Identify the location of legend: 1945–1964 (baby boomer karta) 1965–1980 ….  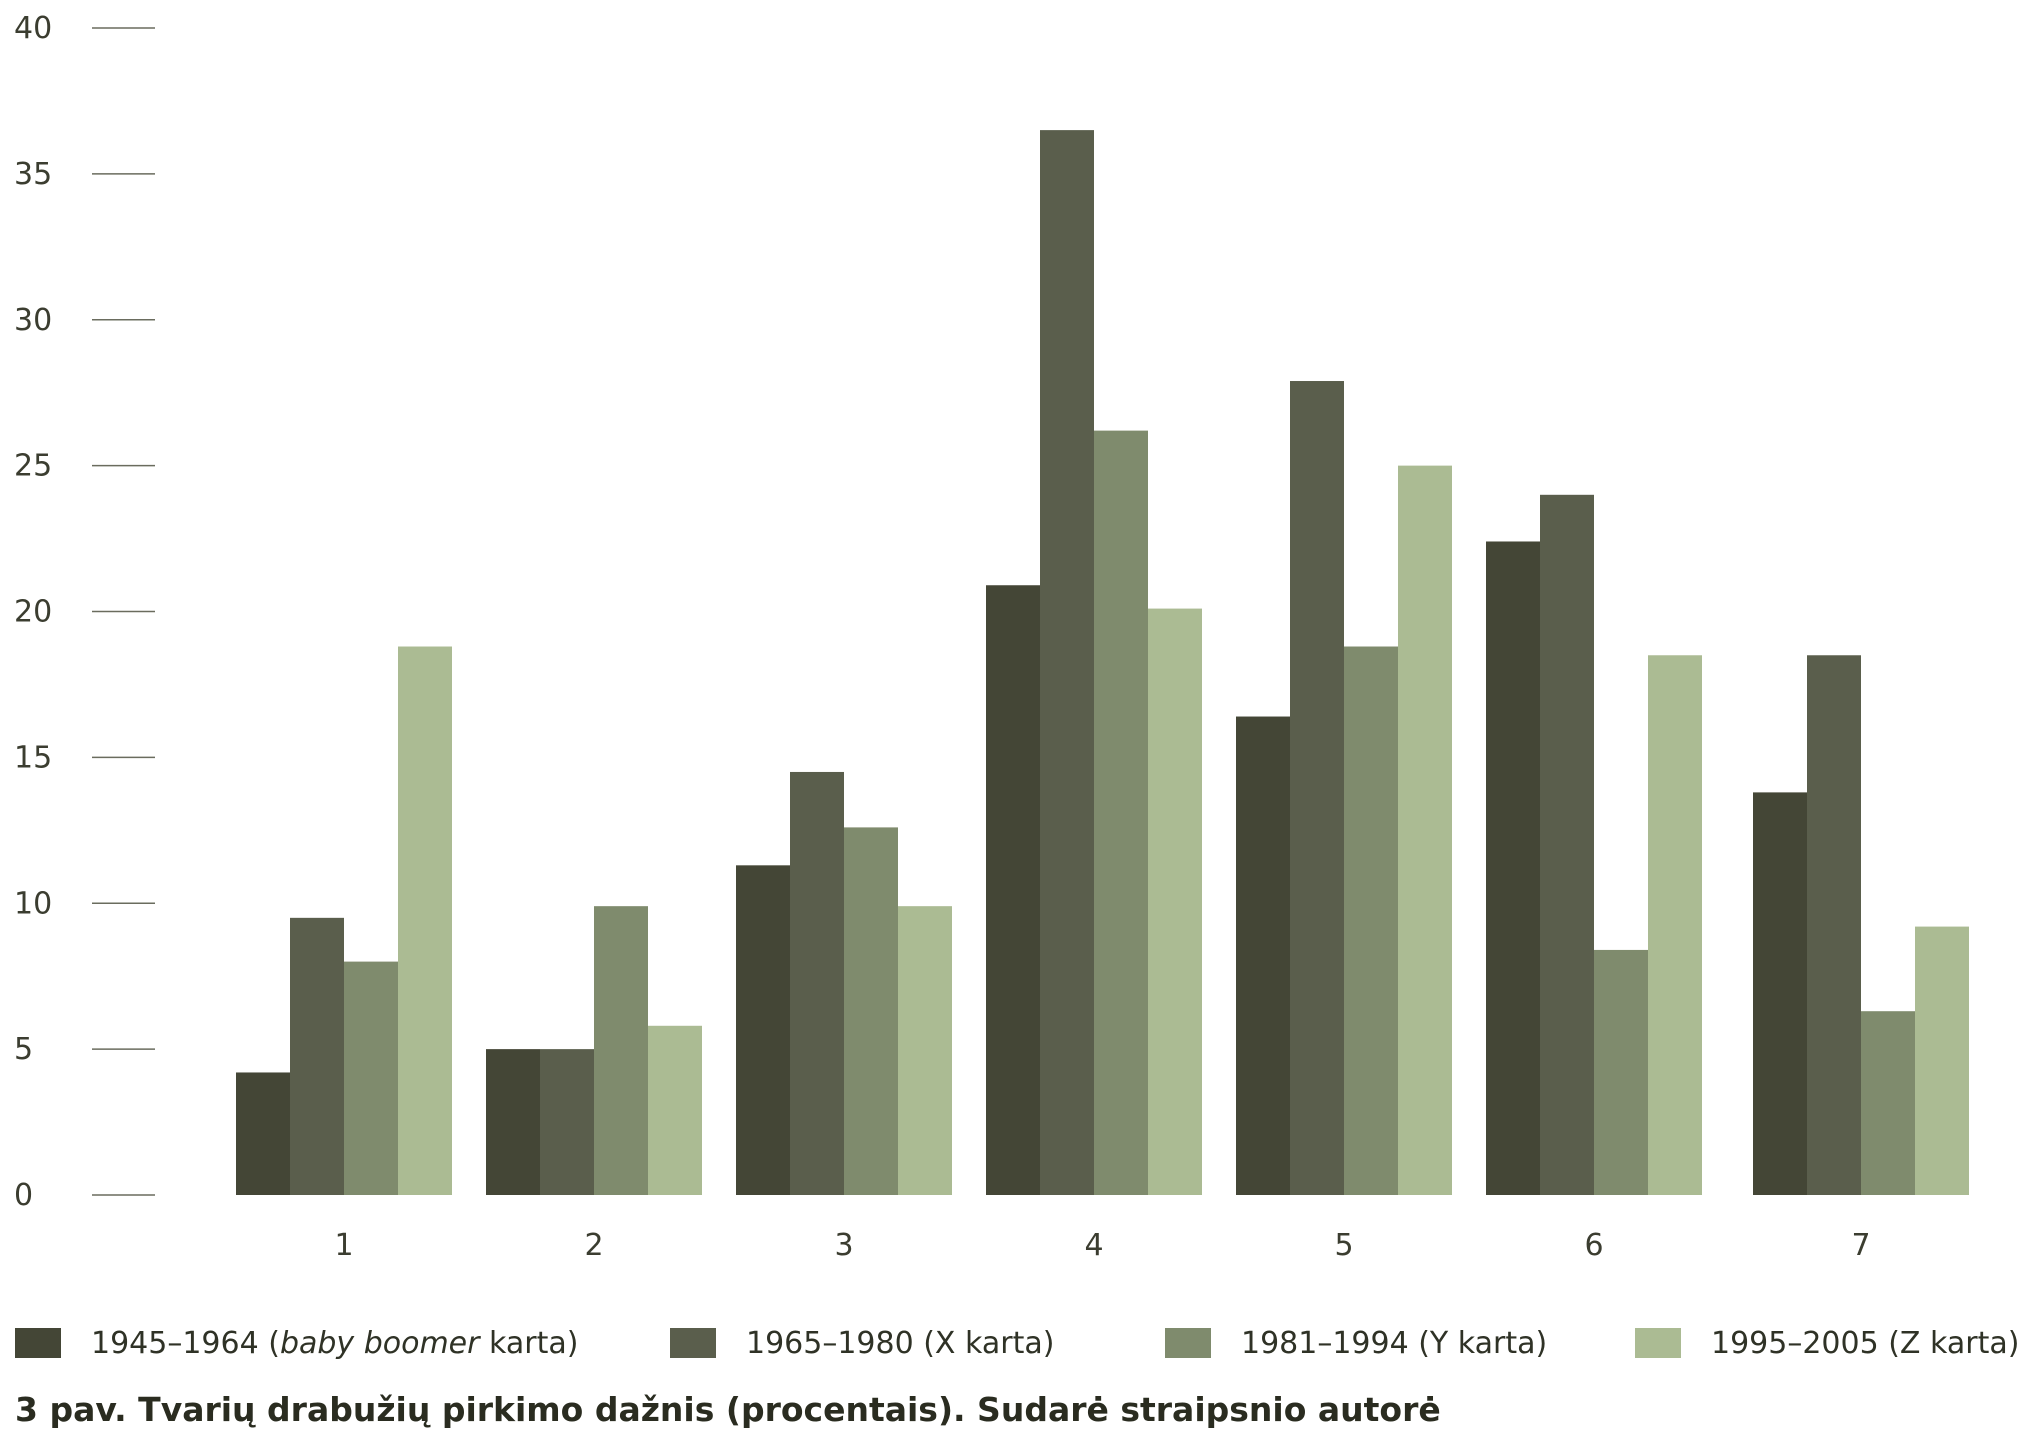
(1017, 1343).